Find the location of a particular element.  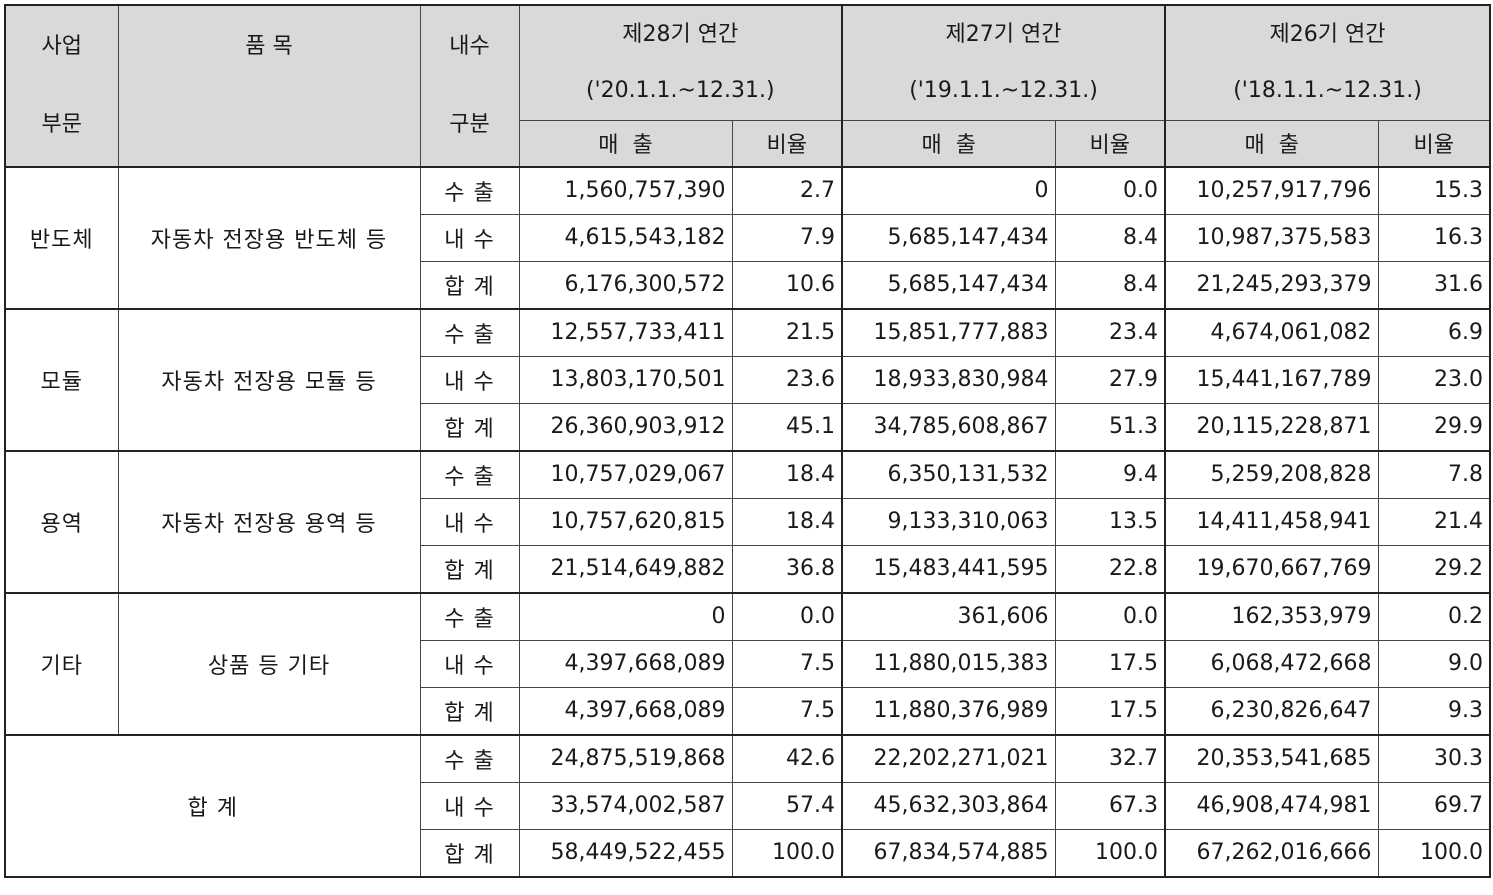

segment-cell: 기타 is located at coordinates (61, 663).